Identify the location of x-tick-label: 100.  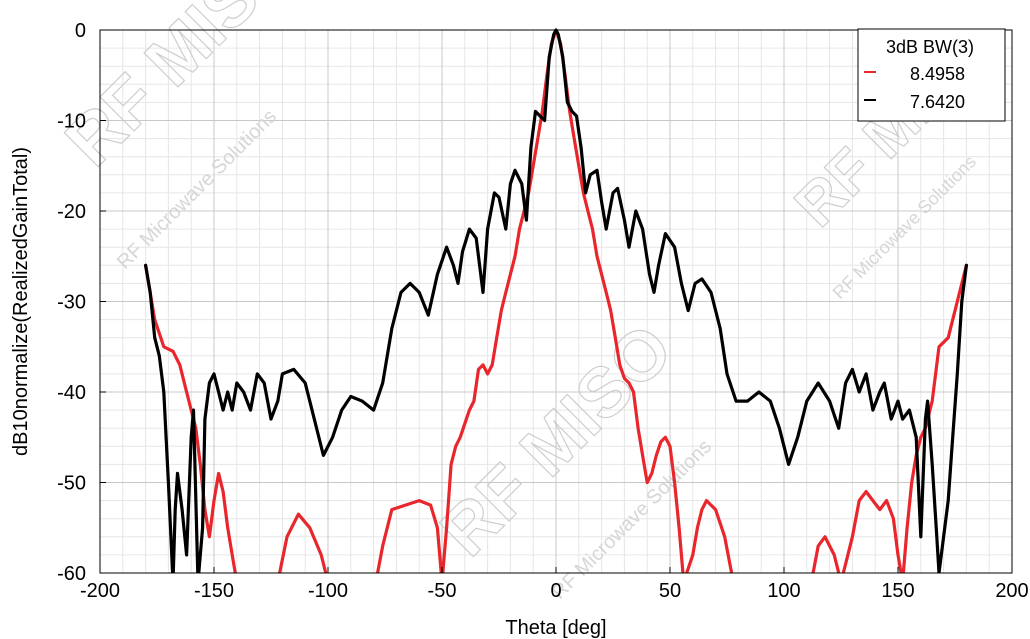
(783, 591).